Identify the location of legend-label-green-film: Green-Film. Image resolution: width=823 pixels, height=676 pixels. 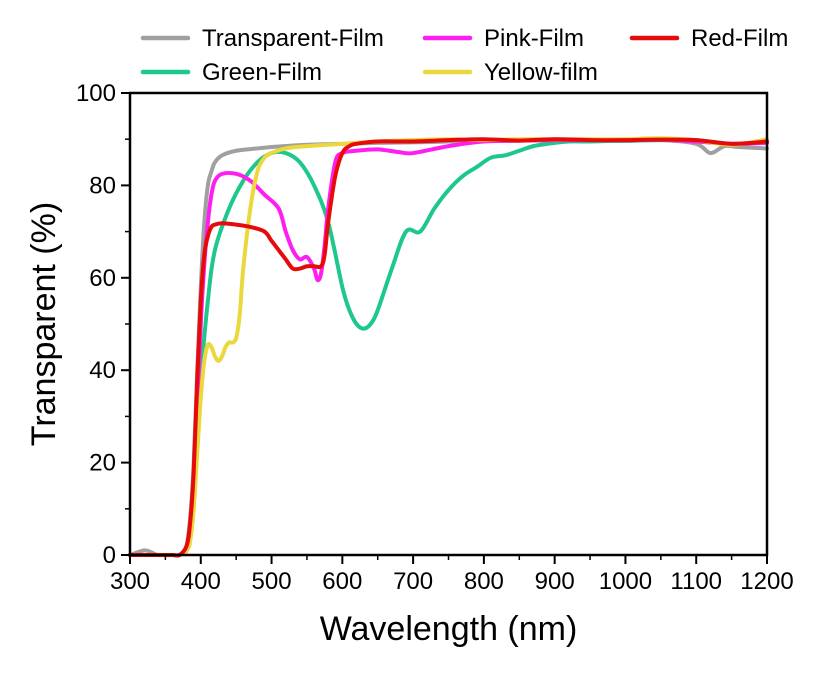
(262, 72).